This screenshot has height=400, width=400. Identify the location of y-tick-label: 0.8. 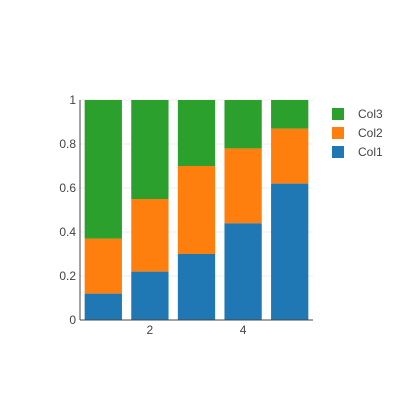
(67, 144).